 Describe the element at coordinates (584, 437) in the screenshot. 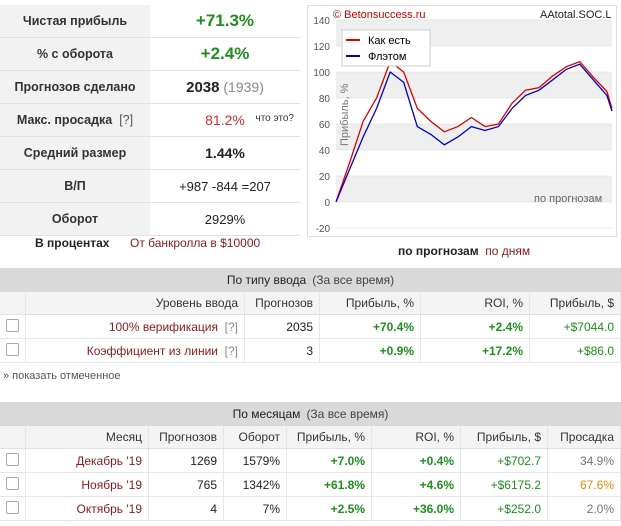

I see `col-header: Просадка` at that location.